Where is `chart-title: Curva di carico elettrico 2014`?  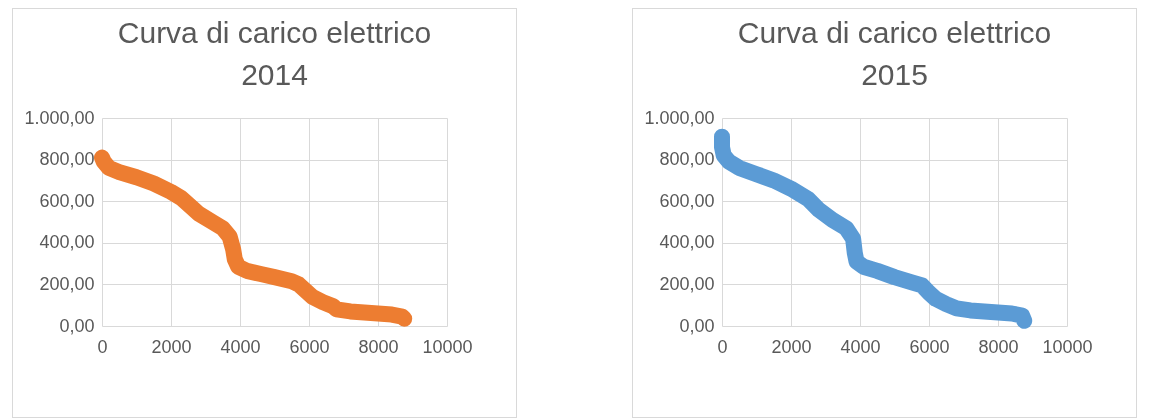 chart-title: Curva di carico elettrico 2014 is located at coordinates (274, 53).